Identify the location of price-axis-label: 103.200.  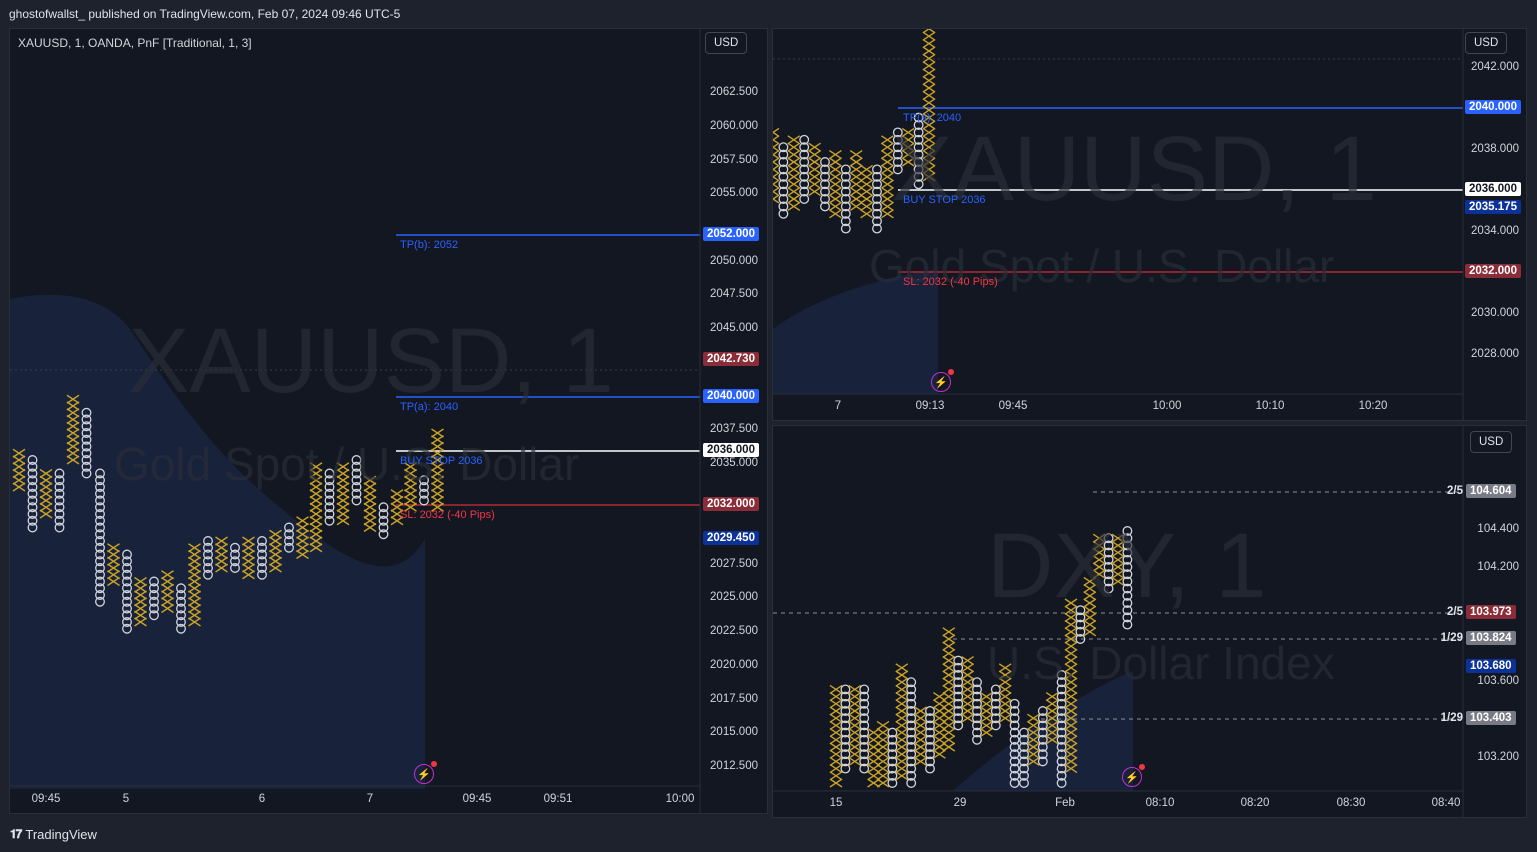
(1498, 757).